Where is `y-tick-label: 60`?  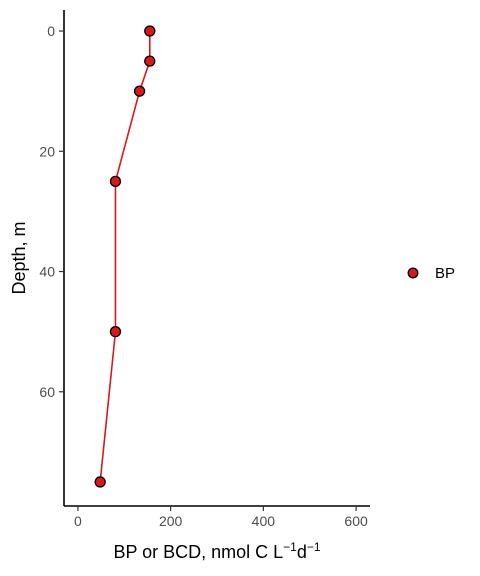 y-tick-label: 60 is located at coordinates (47, 392).